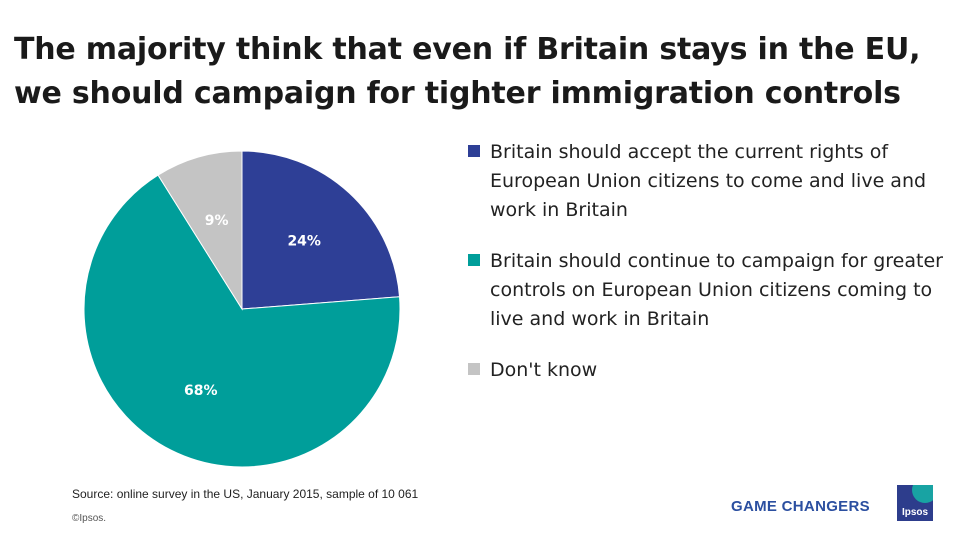 This screenshot has width=960, height=540. I want to click on copyright-note: ©Ipsos., so click(89, 518).